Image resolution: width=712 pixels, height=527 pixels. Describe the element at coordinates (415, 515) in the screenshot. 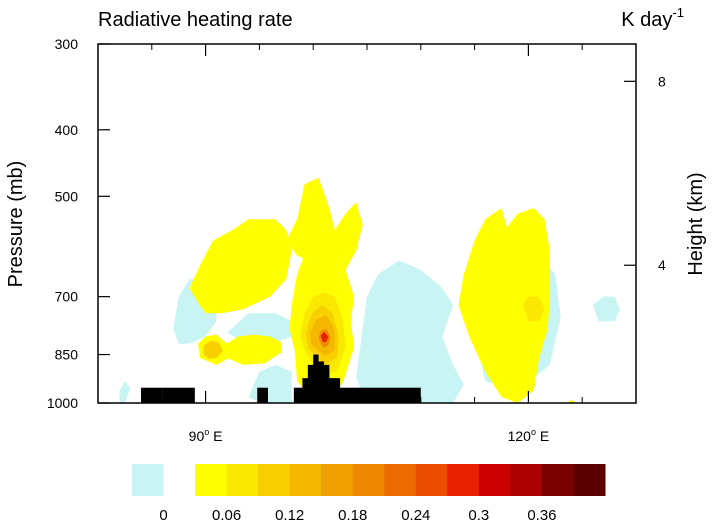

I see `colorbar-label-4: 0.24` at that location.